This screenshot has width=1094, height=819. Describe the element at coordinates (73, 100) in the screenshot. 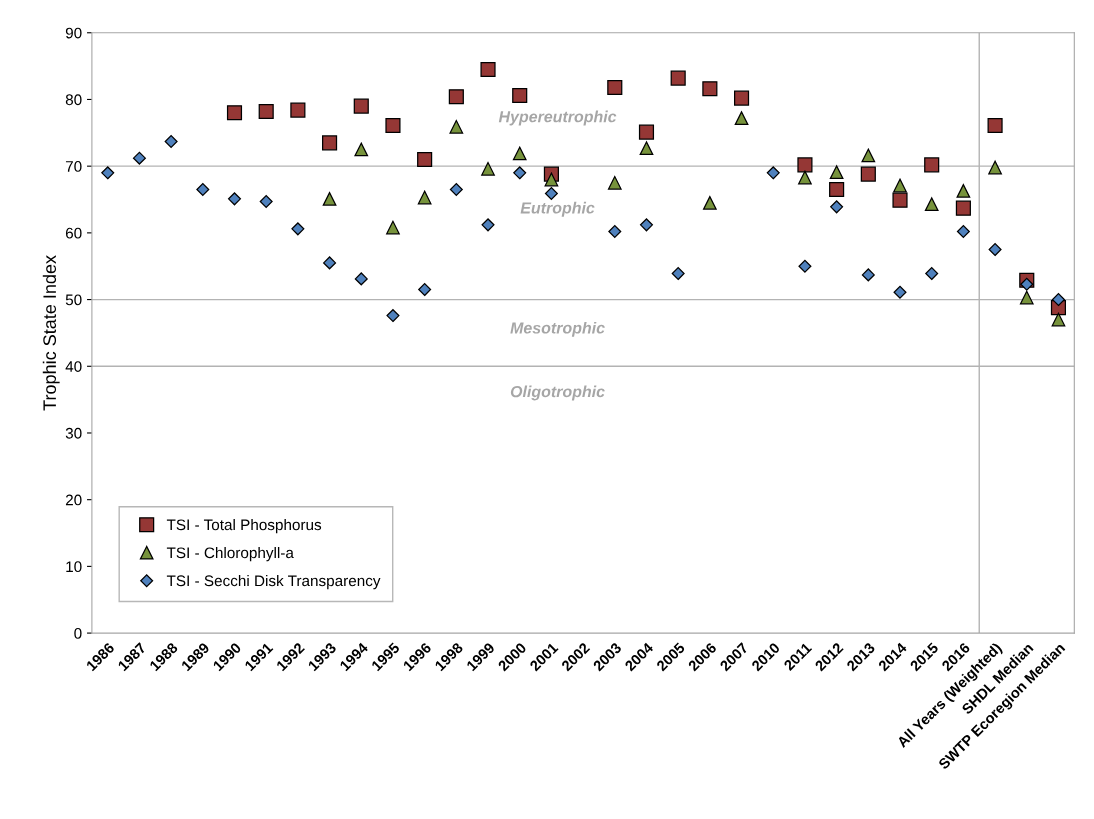

I see `y-tick-label: 80` at that location.